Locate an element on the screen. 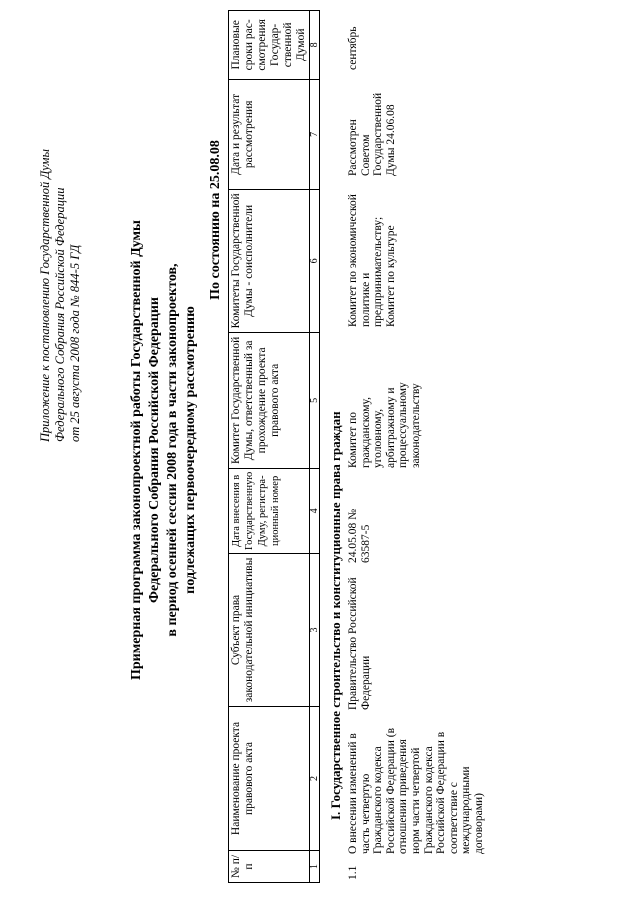 The height and width of the screenshot is (900, 640). header-cell: Наименование проекта правового акта is located at coordinates (269, 778).